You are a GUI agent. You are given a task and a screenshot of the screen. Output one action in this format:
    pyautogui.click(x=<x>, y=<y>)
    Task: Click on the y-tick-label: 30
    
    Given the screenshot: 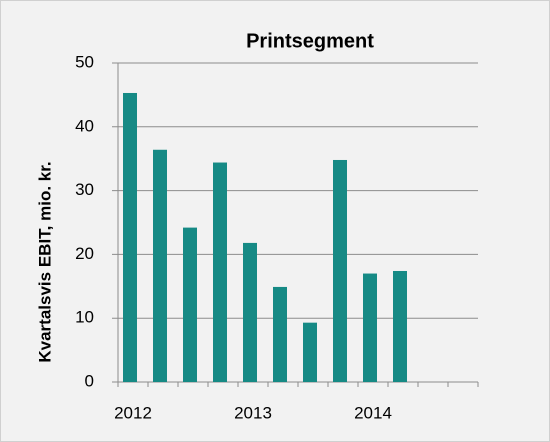 What is the action you would take?
    pyautogui.click(x=84, y=189)
    